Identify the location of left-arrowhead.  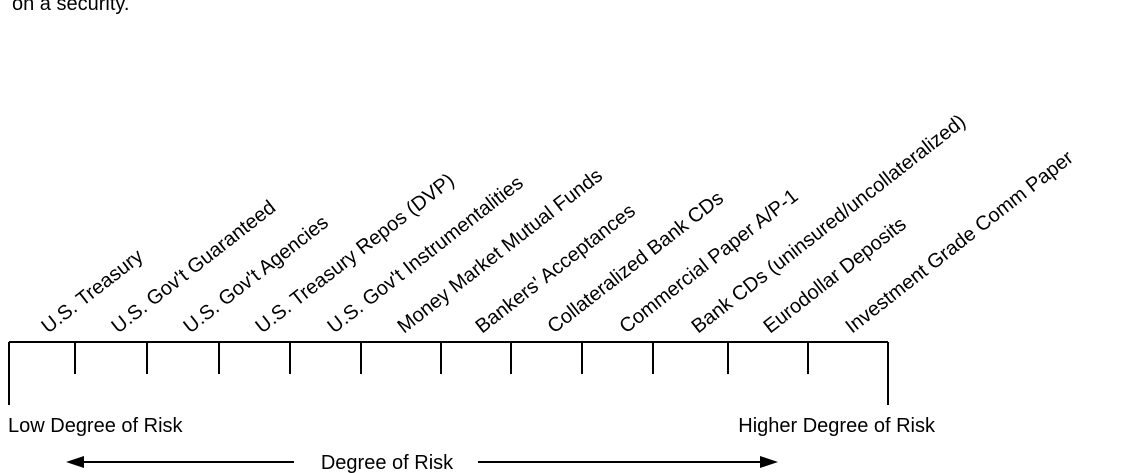
(75, 462).